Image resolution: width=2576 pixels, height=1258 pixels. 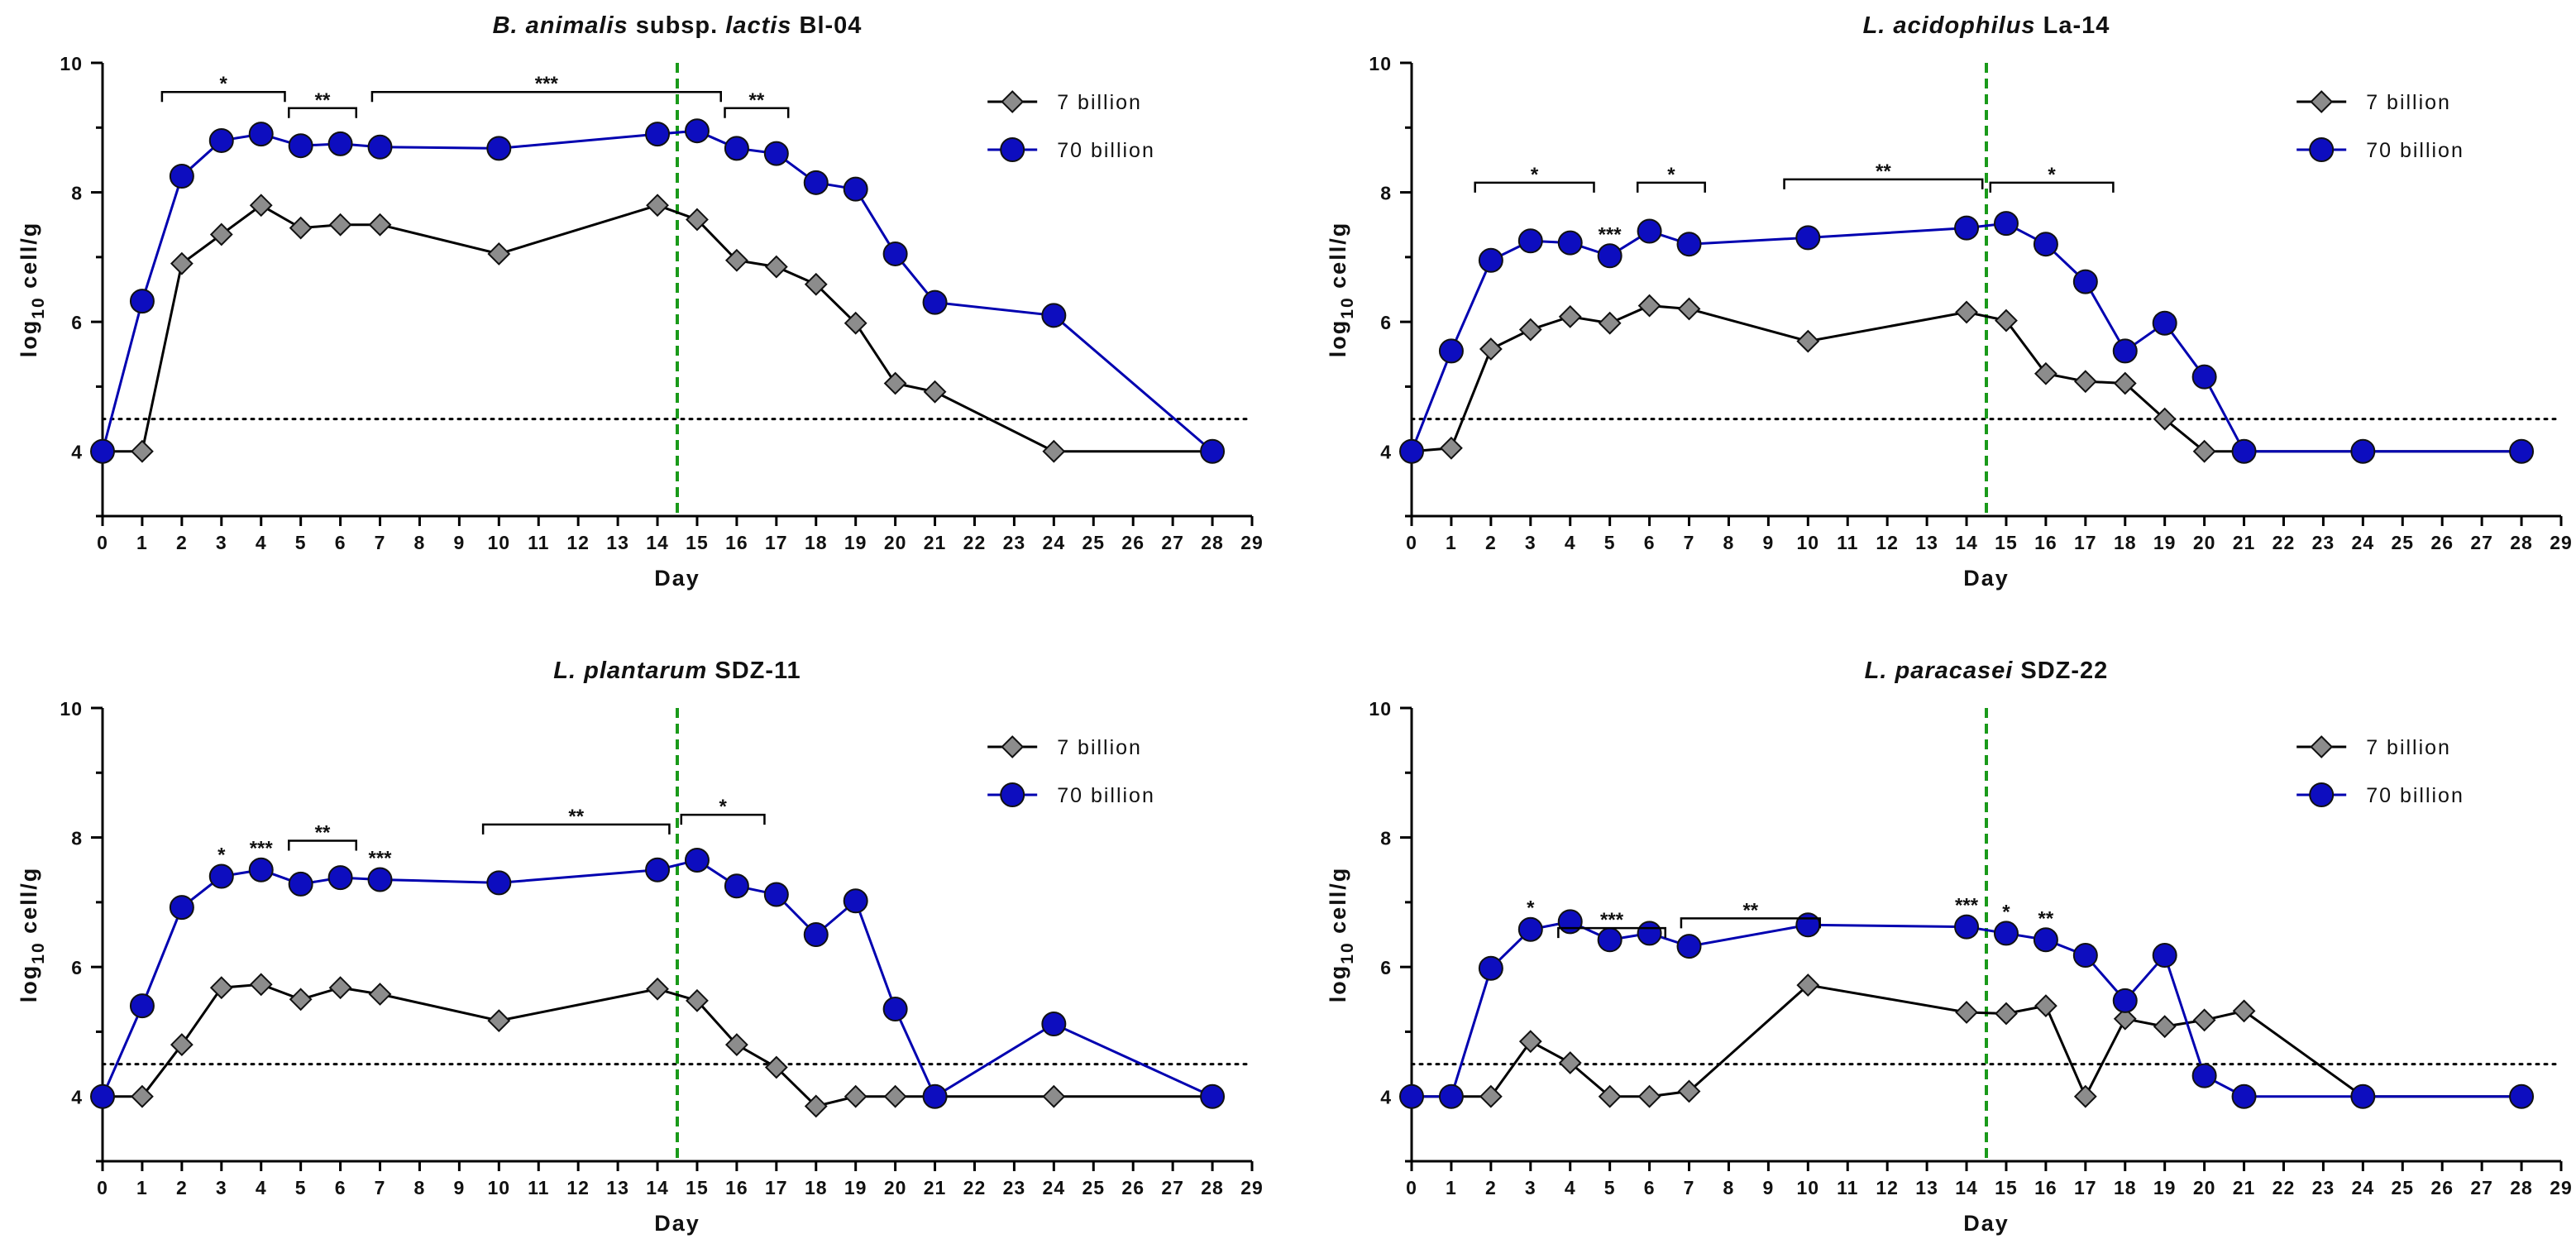 I want to click on chart-title-part: L. paracasei, so click(x=1939, y=671).